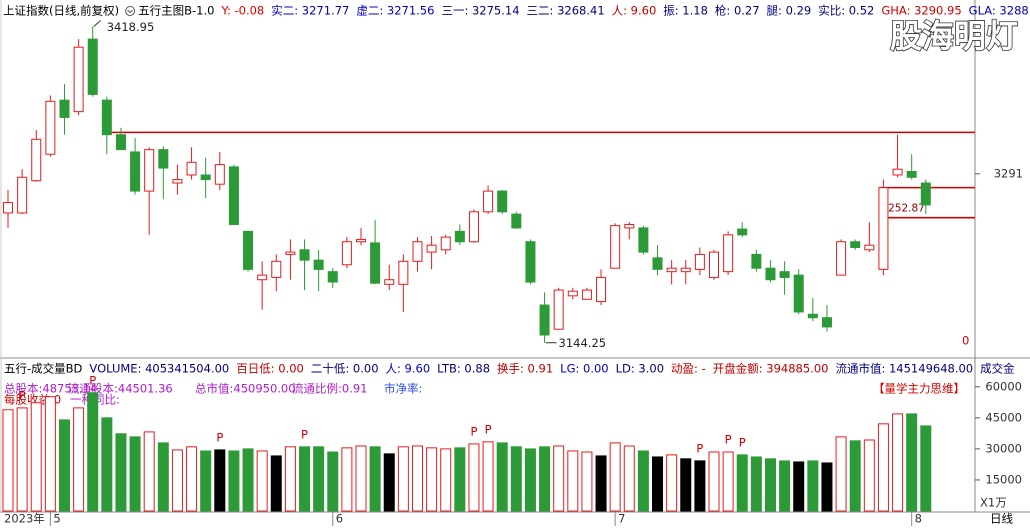  I want to click on y-tick-label: 30000, so click(1003, 448).